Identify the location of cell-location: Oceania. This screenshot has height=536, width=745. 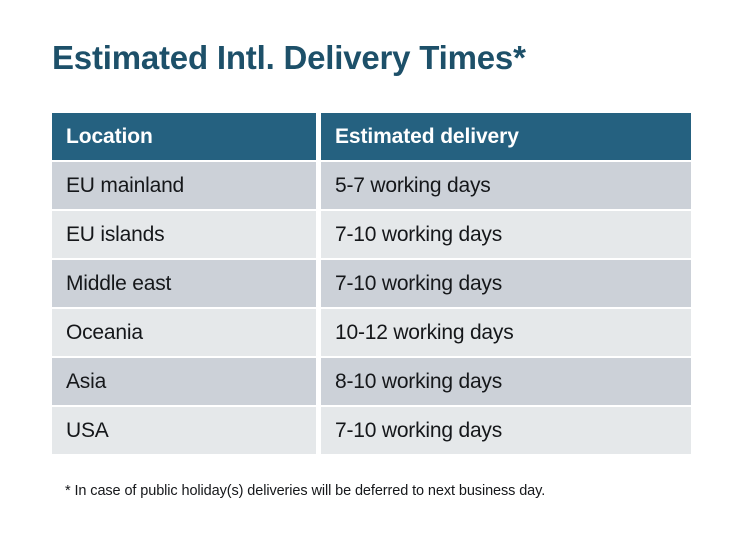
(184, 332).